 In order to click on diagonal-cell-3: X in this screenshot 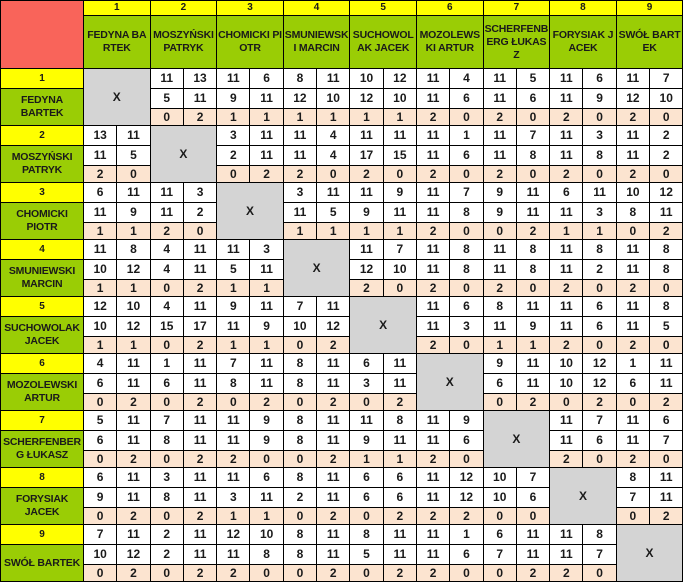, I will do `click(250, 211)`.